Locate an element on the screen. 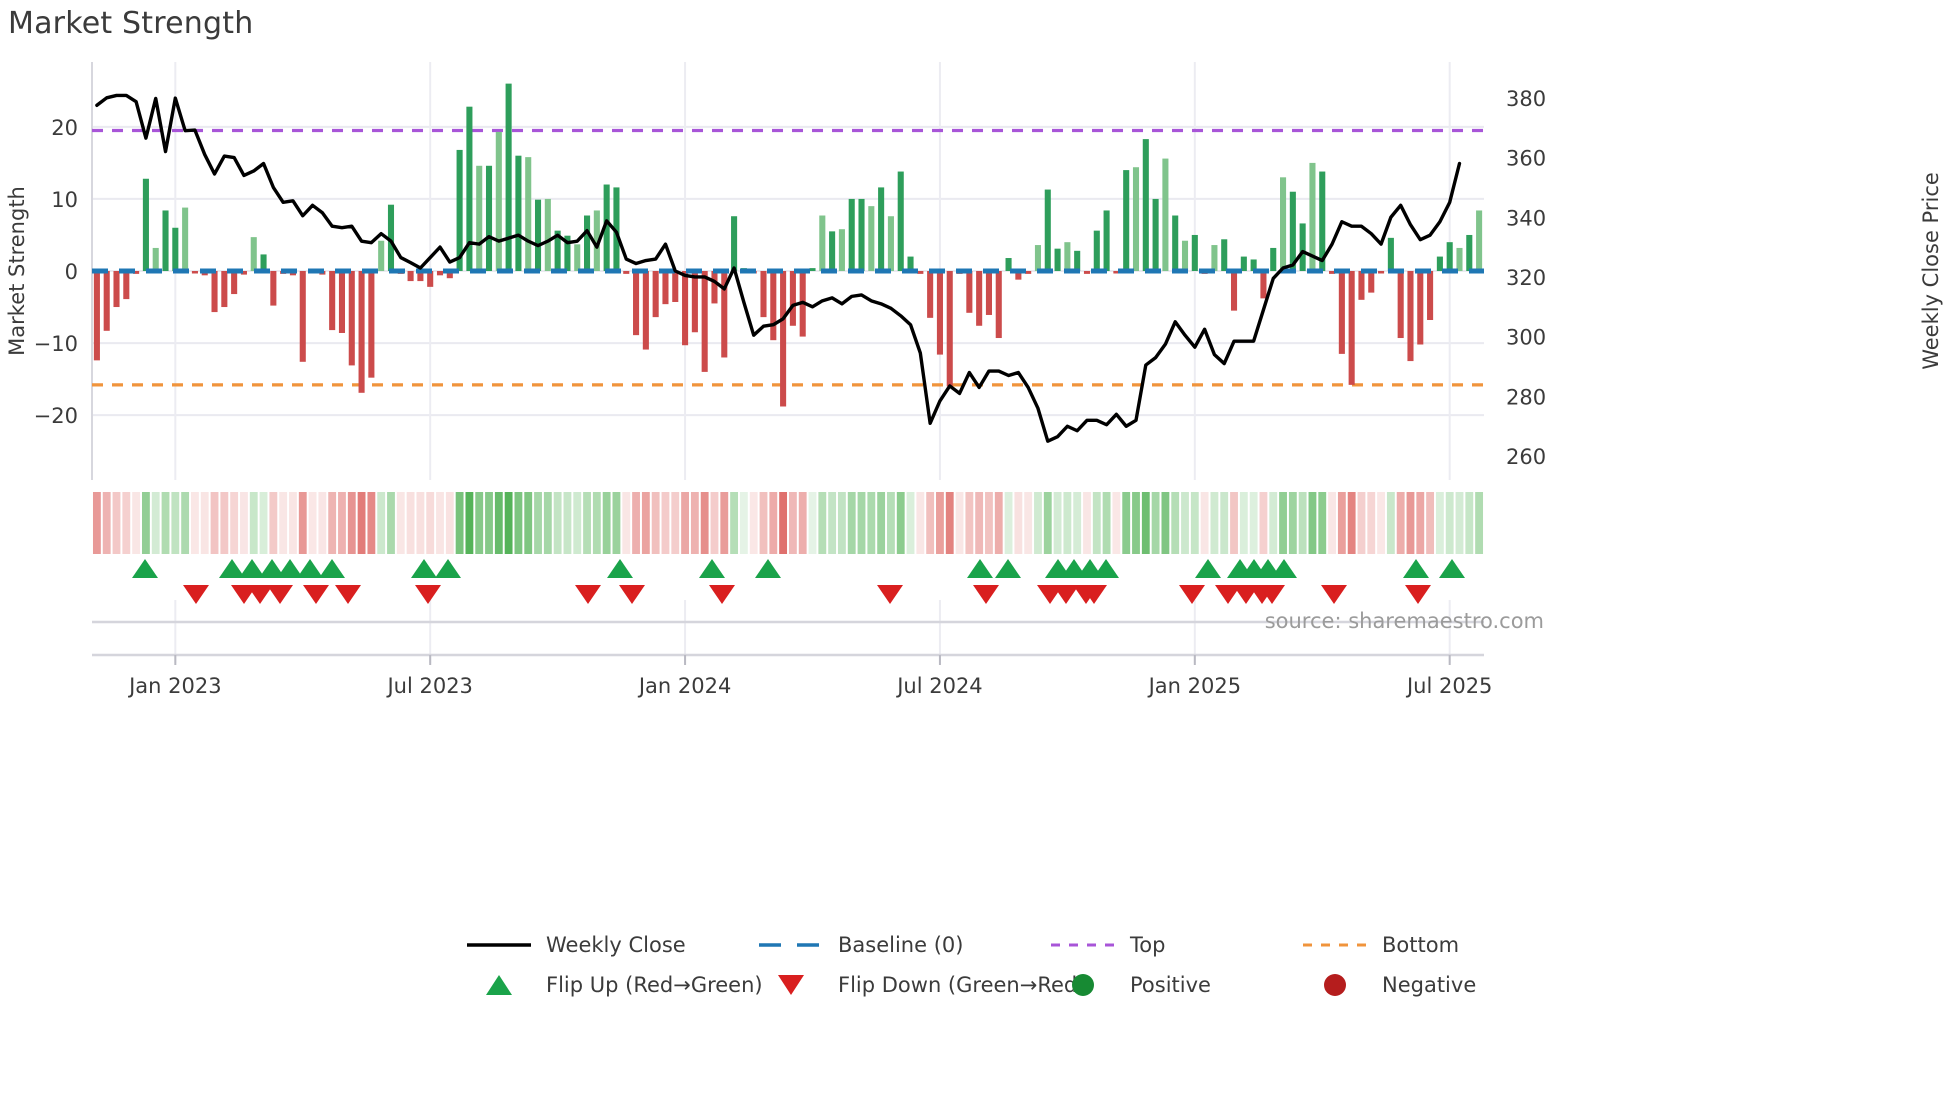  heatmap-strip is located at coordinates (788, 523).